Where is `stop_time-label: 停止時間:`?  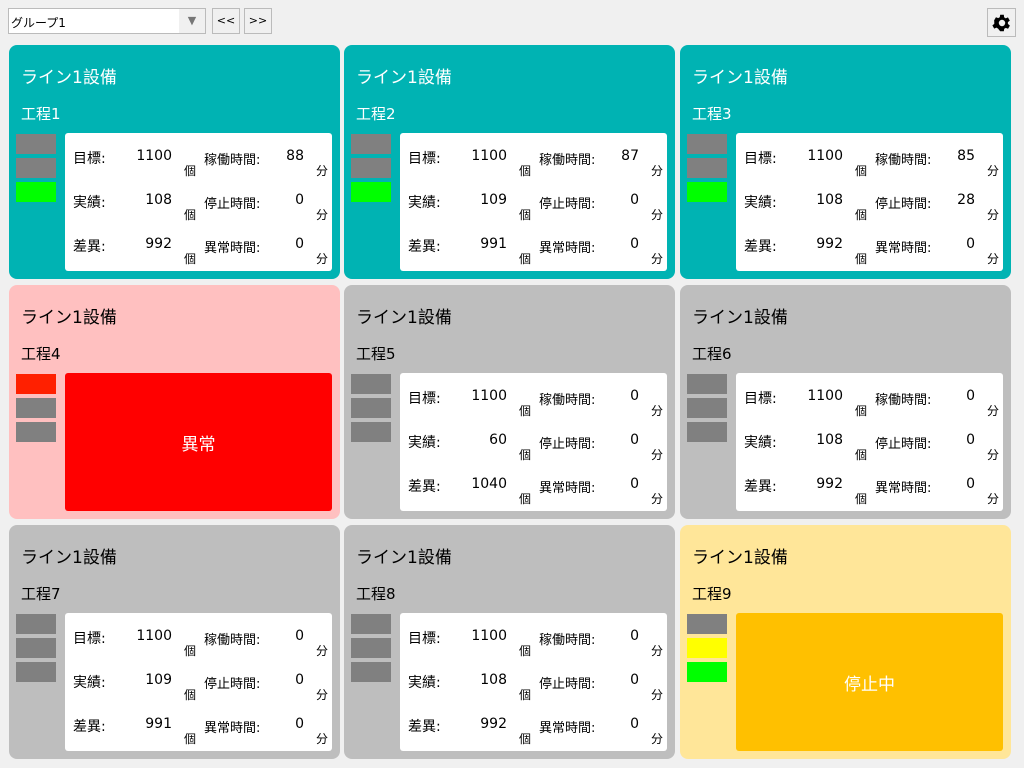
stop_time-label: 停止時間: is located at coordinates (567, 444).